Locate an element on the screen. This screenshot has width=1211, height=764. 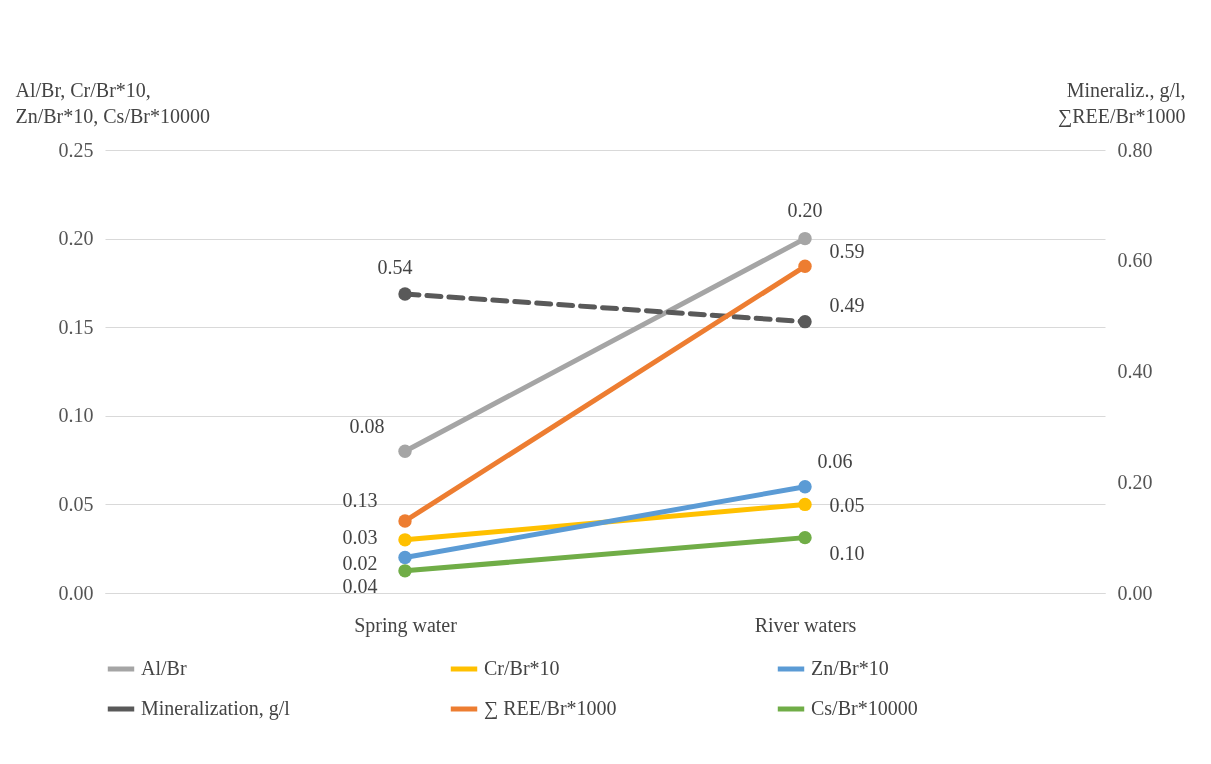
data-label: 0.20 is located at coordinates (805, 209).